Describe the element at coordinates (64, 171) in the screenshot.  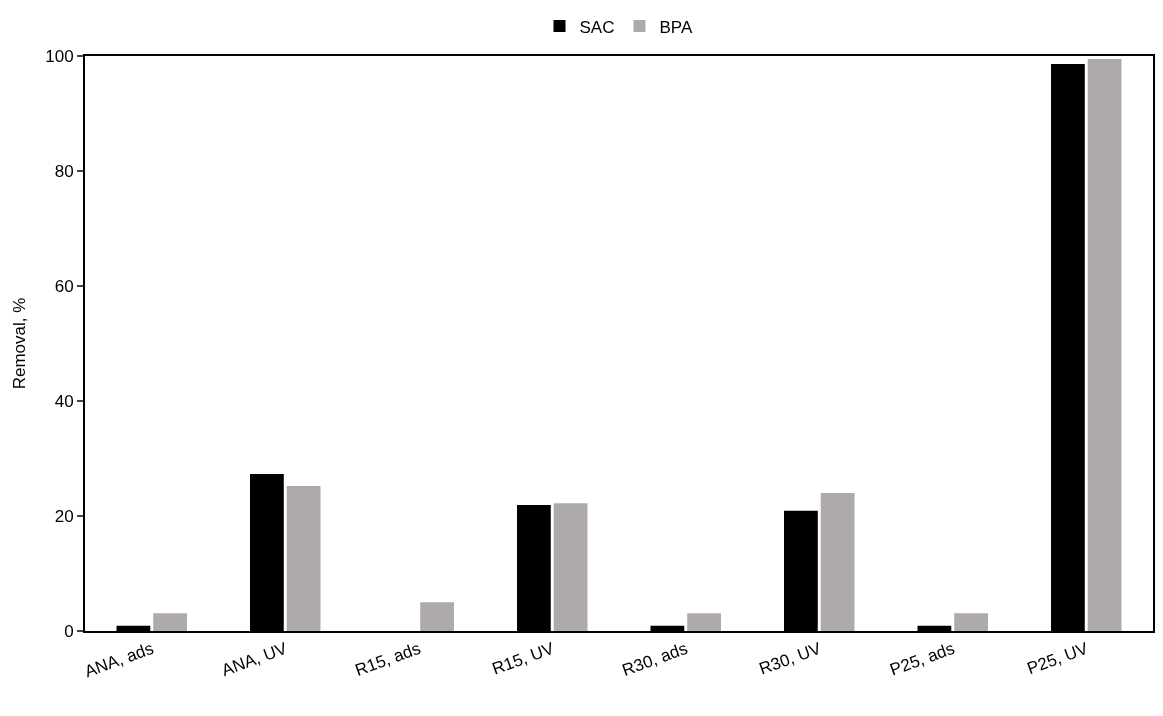
I see `y-tick-label: 80` at that location.